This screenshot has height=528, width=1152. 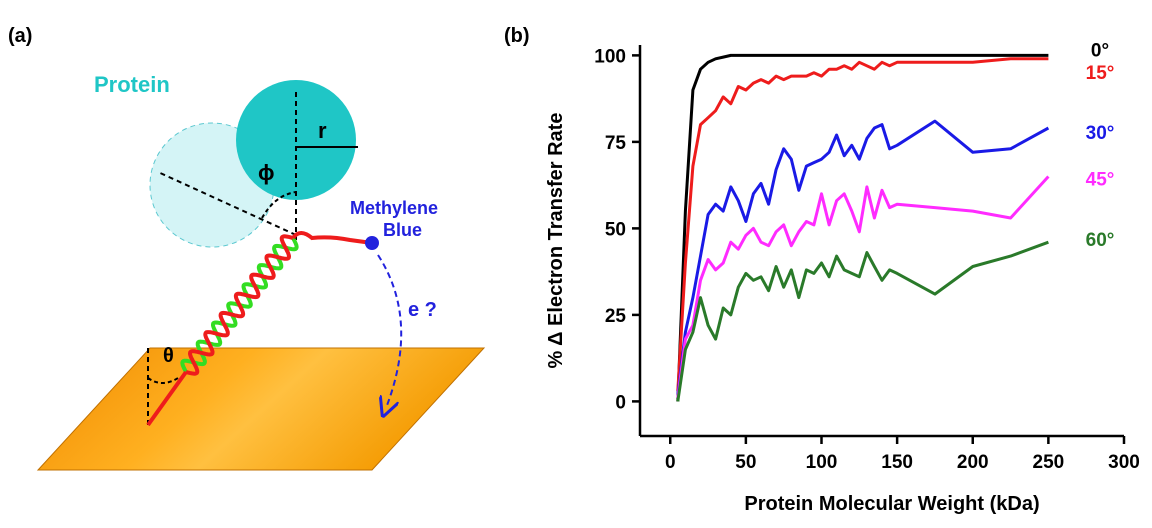 I want to click on surface, so click(x=261, y=409).